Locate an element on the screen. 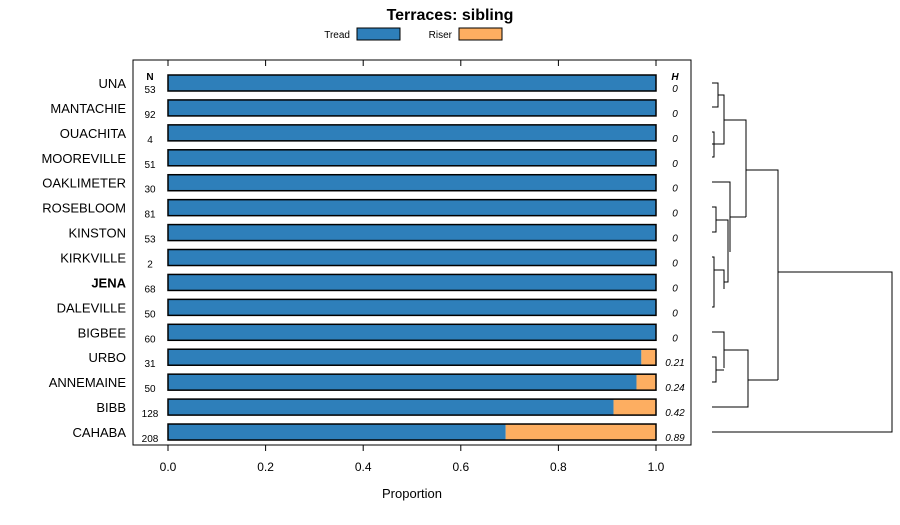 Image resolution: width=900 pixels, height=525 pixels. bar-row: KIRKVILLE 2 0 is located at coordinates (369, 259).